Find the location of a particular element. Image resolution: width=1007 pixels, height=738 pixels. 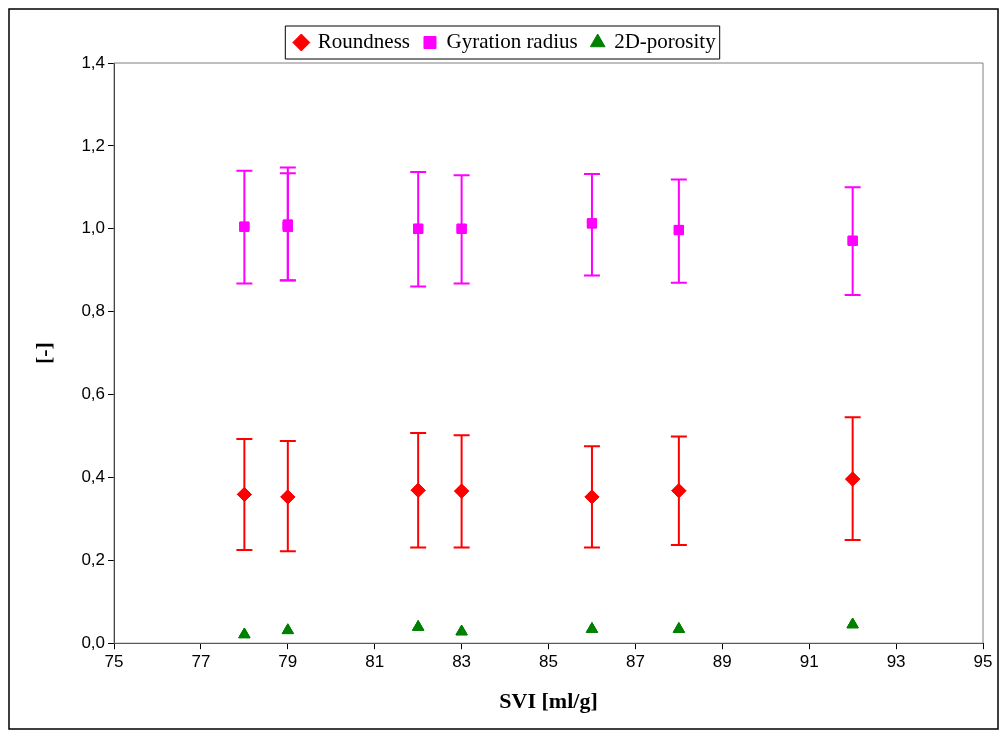

y-tick-label: 1,0 is located at coordinates (93, 228).